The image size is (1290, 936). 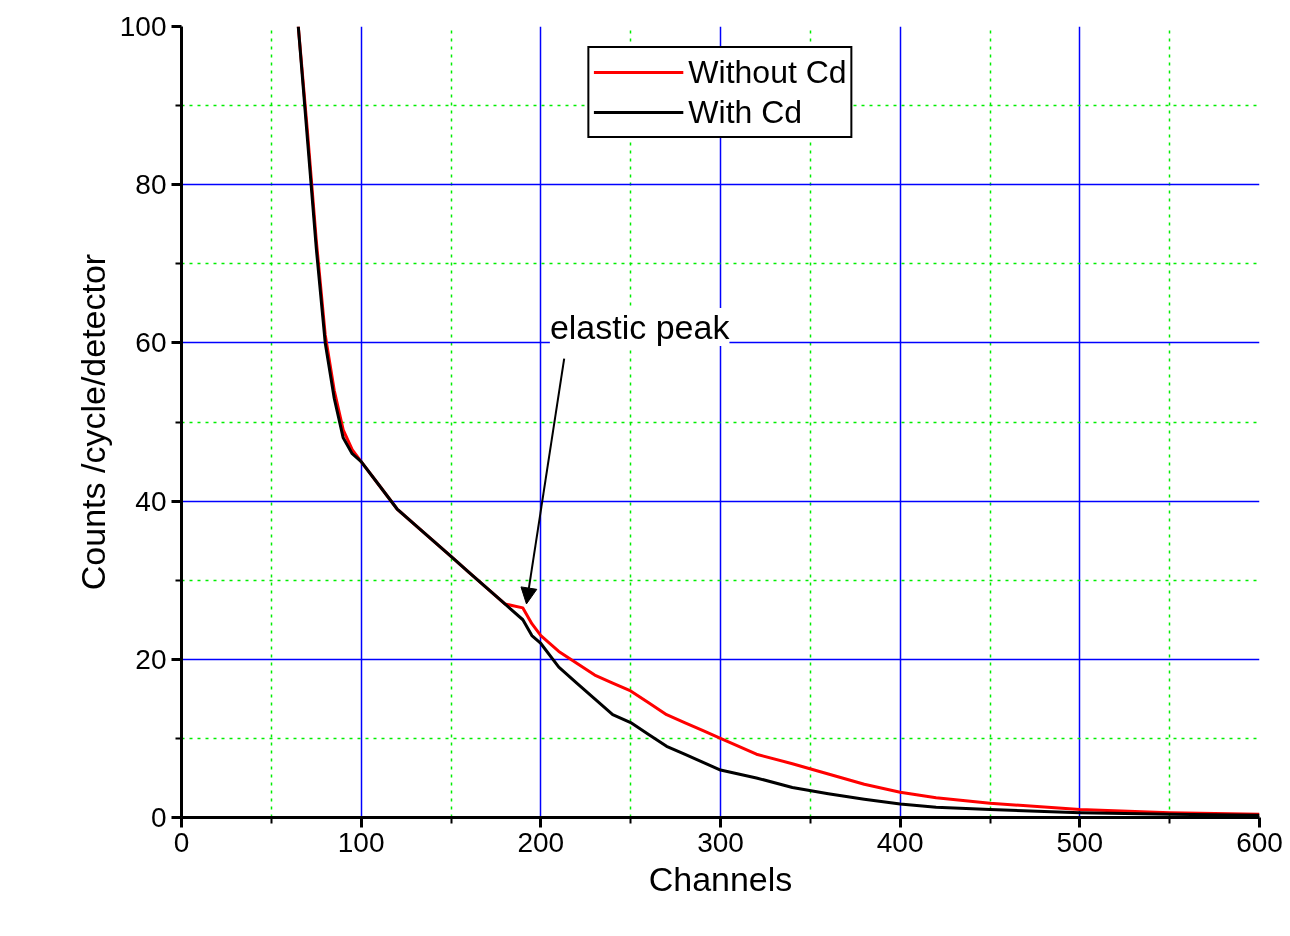 I want to click on x-tick-label: 600, so click(x=1259, y=842).